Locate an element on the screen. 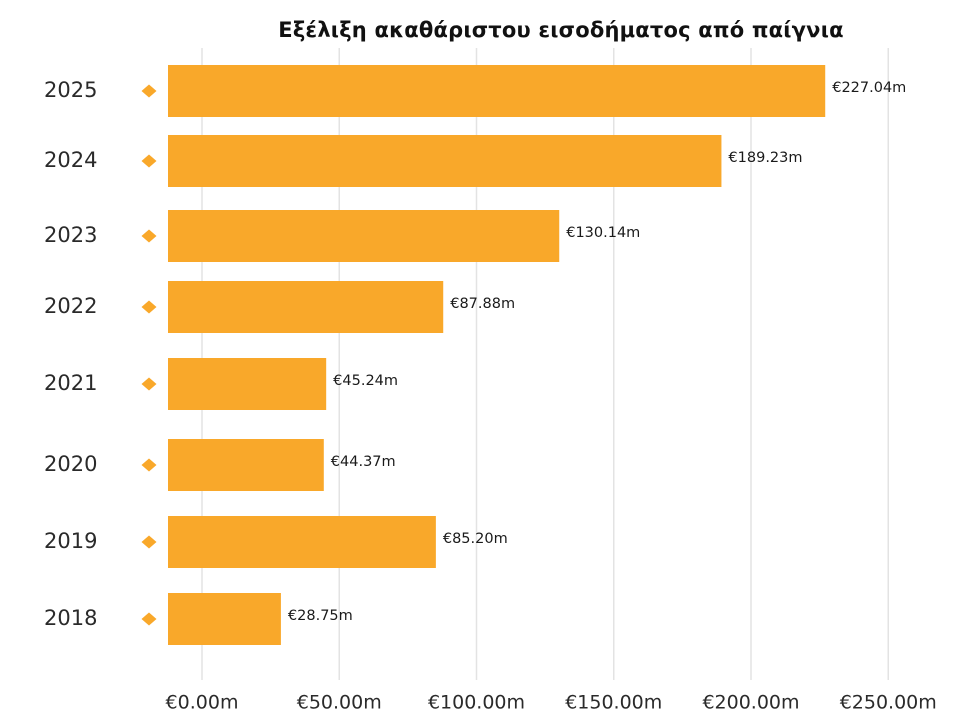  value-label: €85.20m is located at coordinates (475, 539).